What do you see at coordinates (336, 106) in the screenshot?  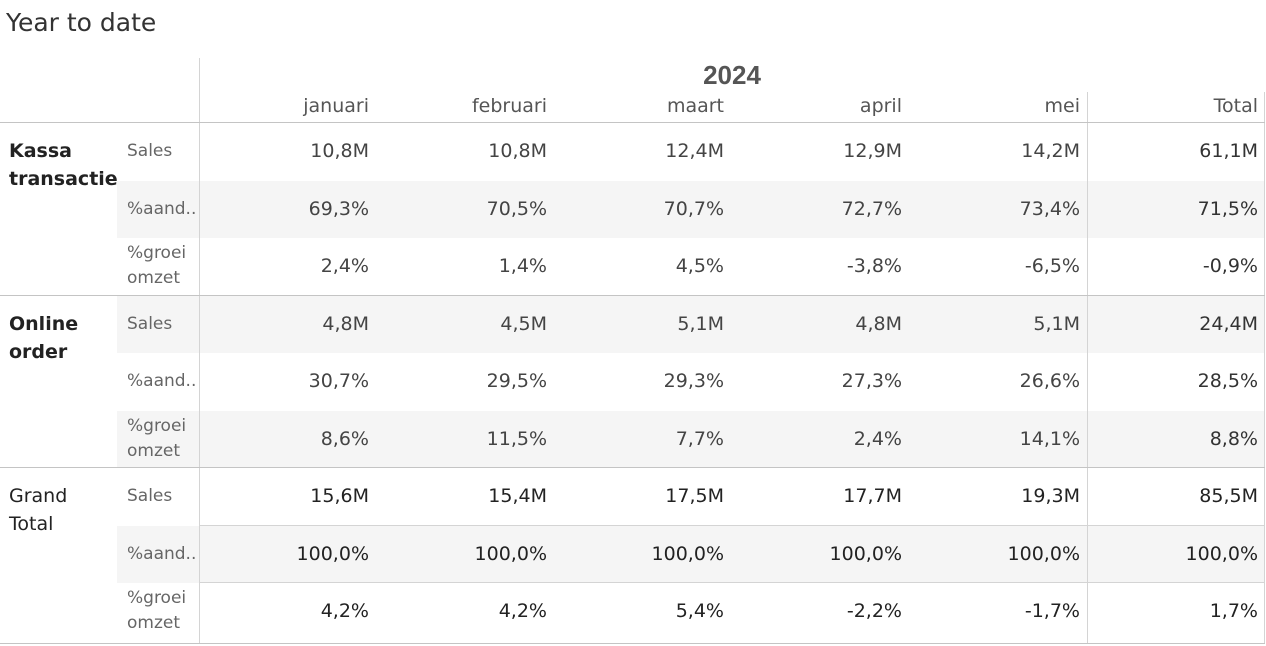 I see `column-header-0: januari` at bounding box center [336, 106].